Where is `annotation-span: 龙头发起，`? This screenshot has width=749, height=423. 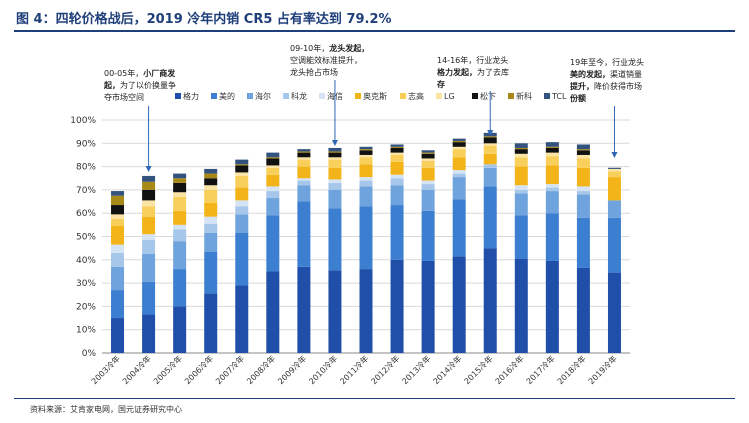
annotation-span: 龙头发起， is located at coordinates (348, 48).